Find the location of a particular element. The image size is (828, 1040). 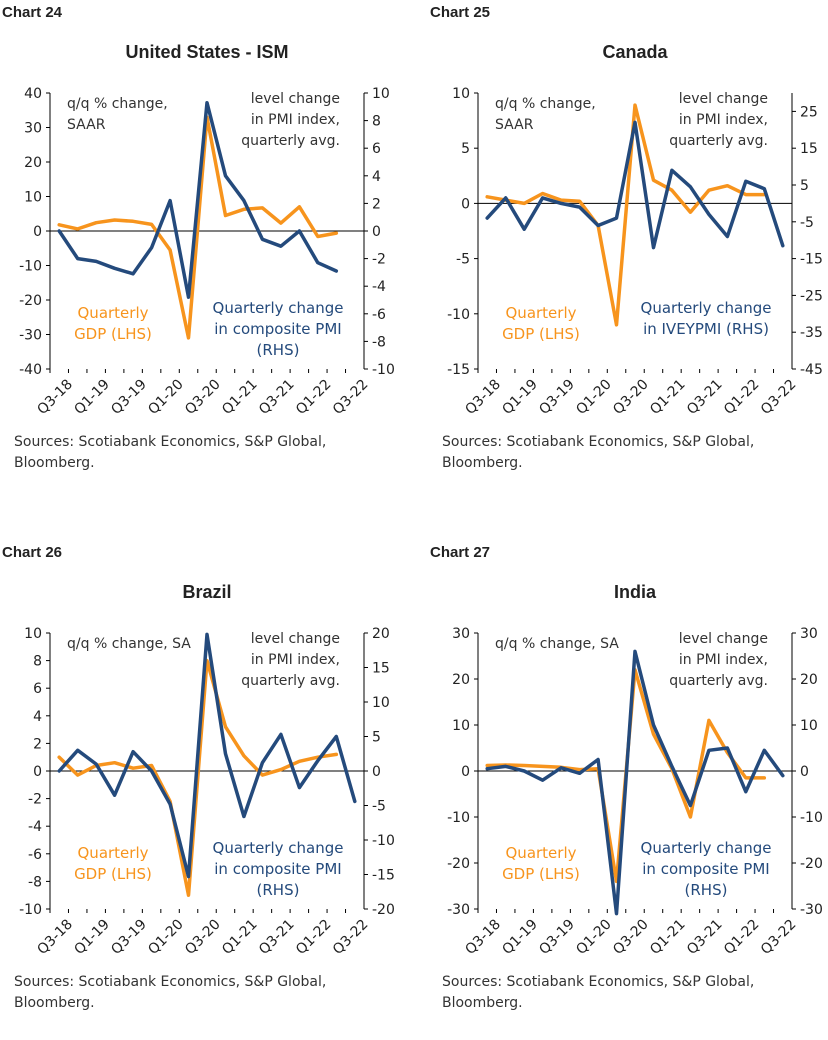

left-tick-label: 20 is located at coordinates (33, 163).